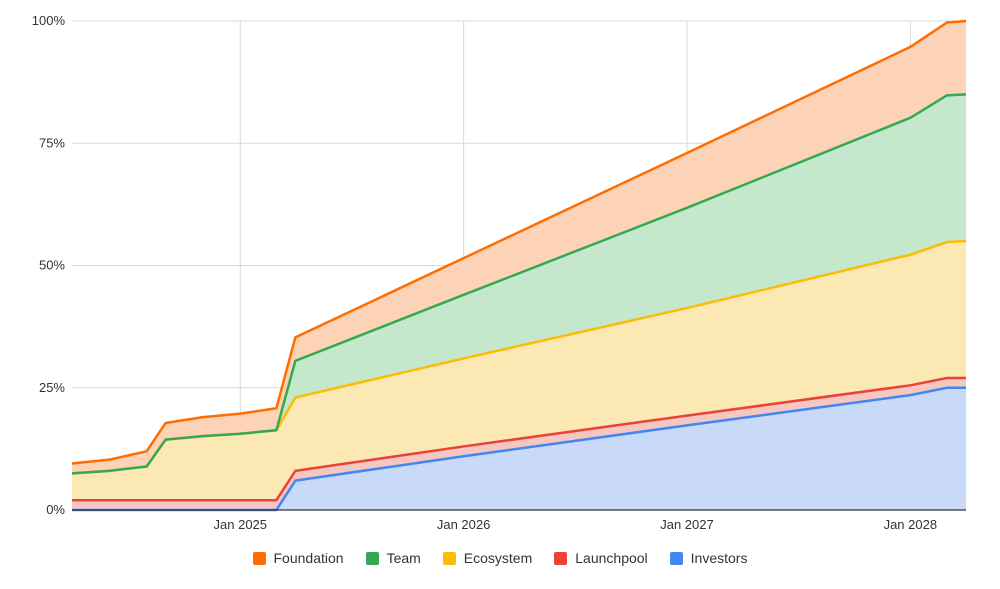 This screenshot has width=1000, height=589. Describe the element at coordinates (464, 524) in the screenshot. I see `x-tick-label: Jan 2026` at that location.